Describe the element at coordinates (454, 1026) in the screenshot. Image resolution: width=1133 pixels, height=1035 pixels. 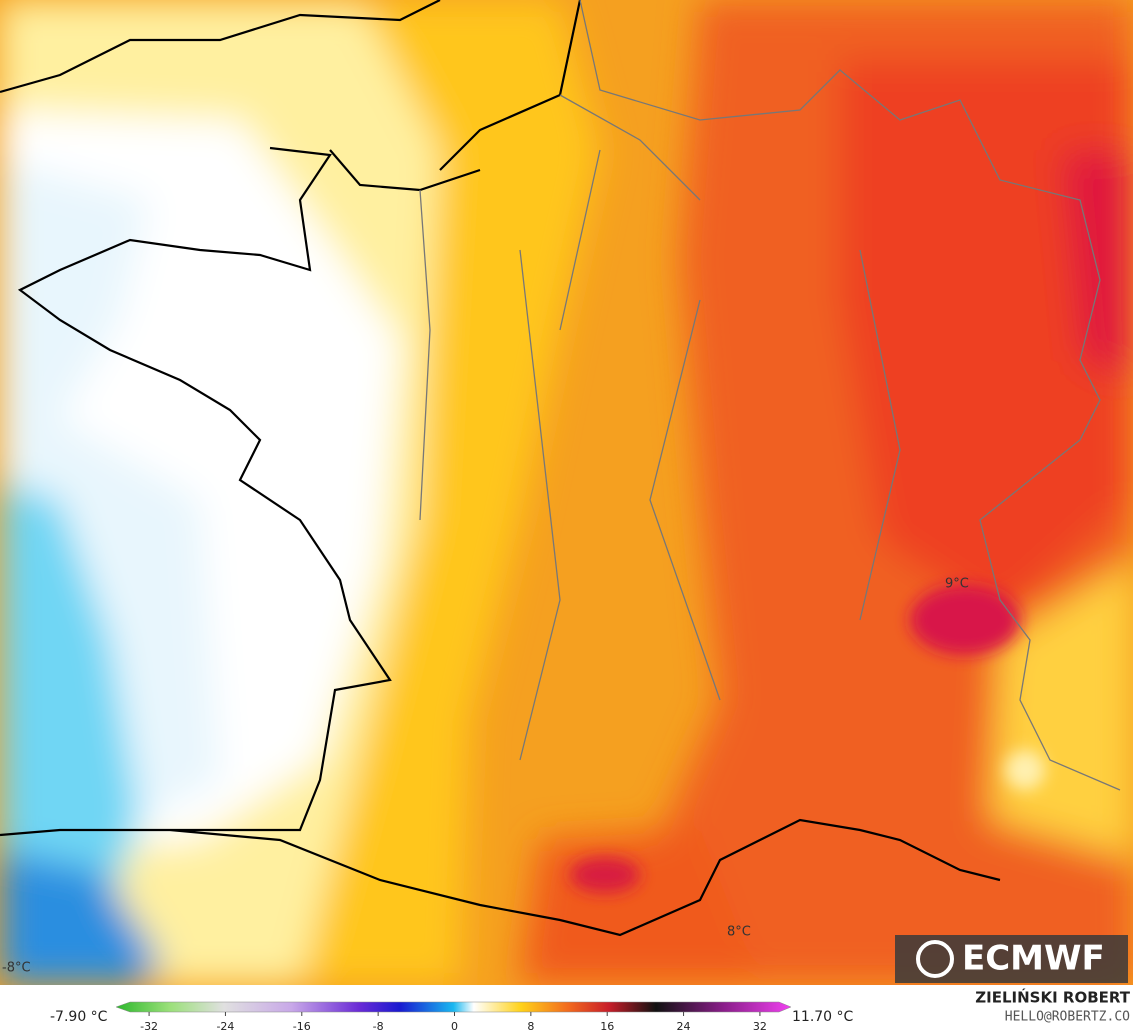
I see `colorbar-tick-label: 0` at that location.